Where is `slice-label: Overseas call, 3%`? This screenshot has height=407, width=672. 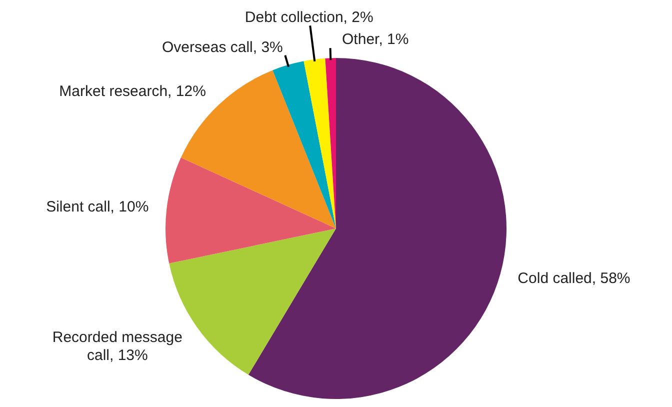
slice-label: Overseas call, 3% is located at coordinates (222, 47).